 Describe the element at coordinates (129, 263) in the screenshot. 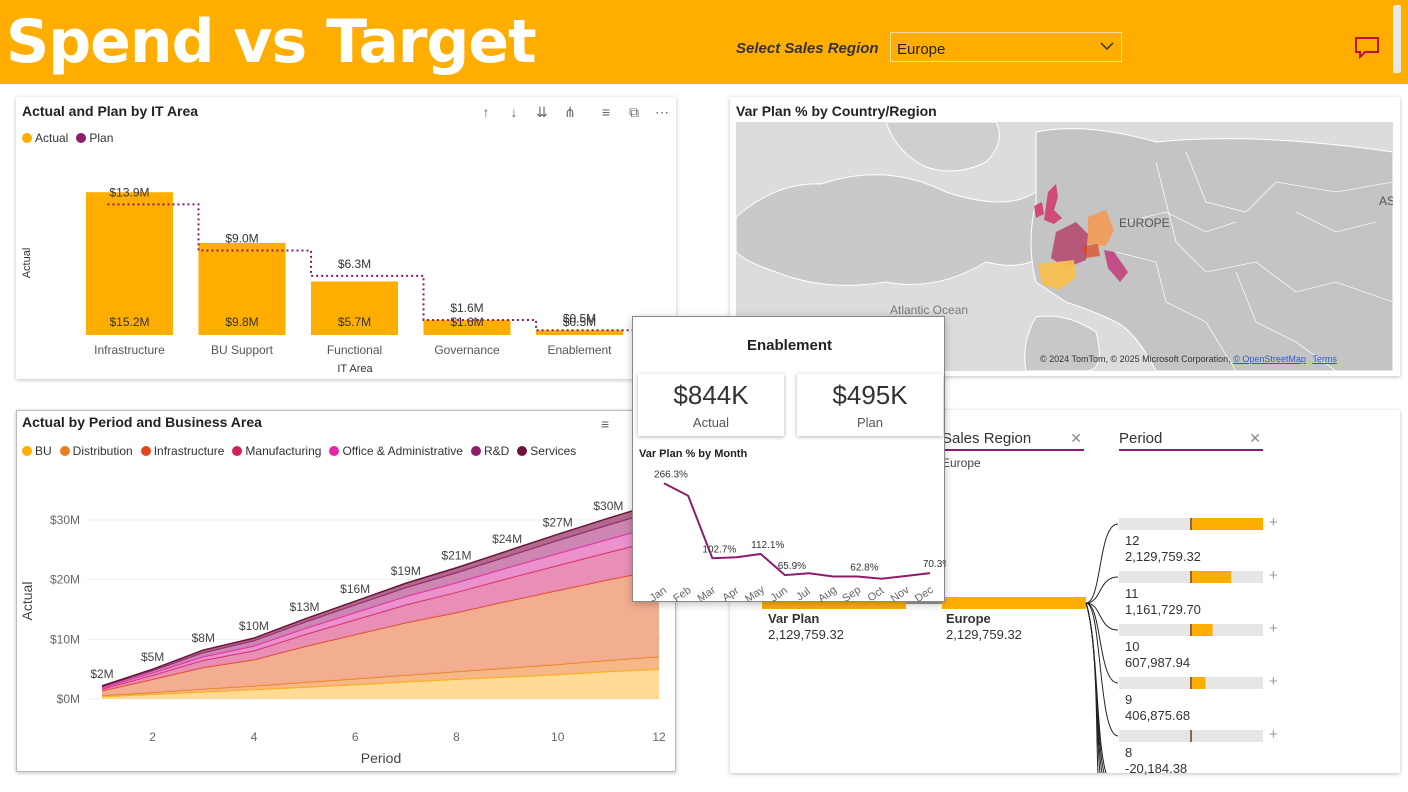

I see `bar-actual-infrastructure` at that location.